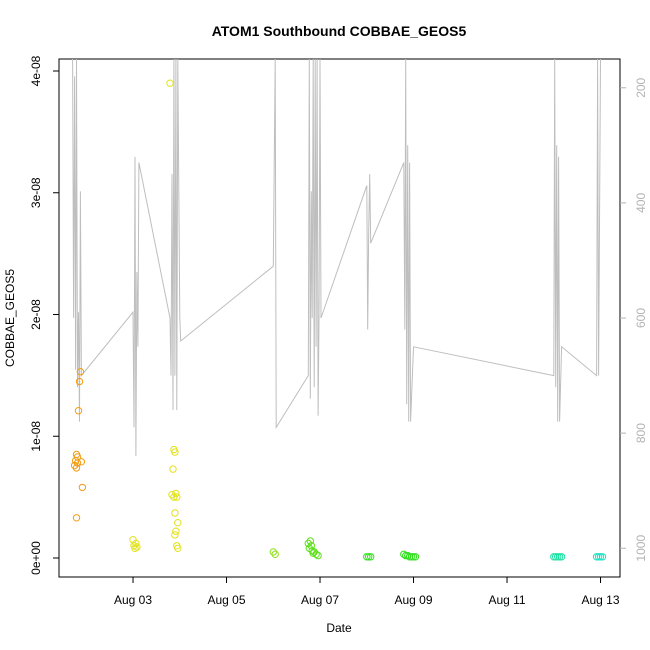 Image resolution: width=650 pixels, height=650 pixels. Describe the element at coordinates (44, 315) in the screenshot. I see `y-axis: 0e+00 1e-08 2e-08 3e-08 4e-08` at that location.